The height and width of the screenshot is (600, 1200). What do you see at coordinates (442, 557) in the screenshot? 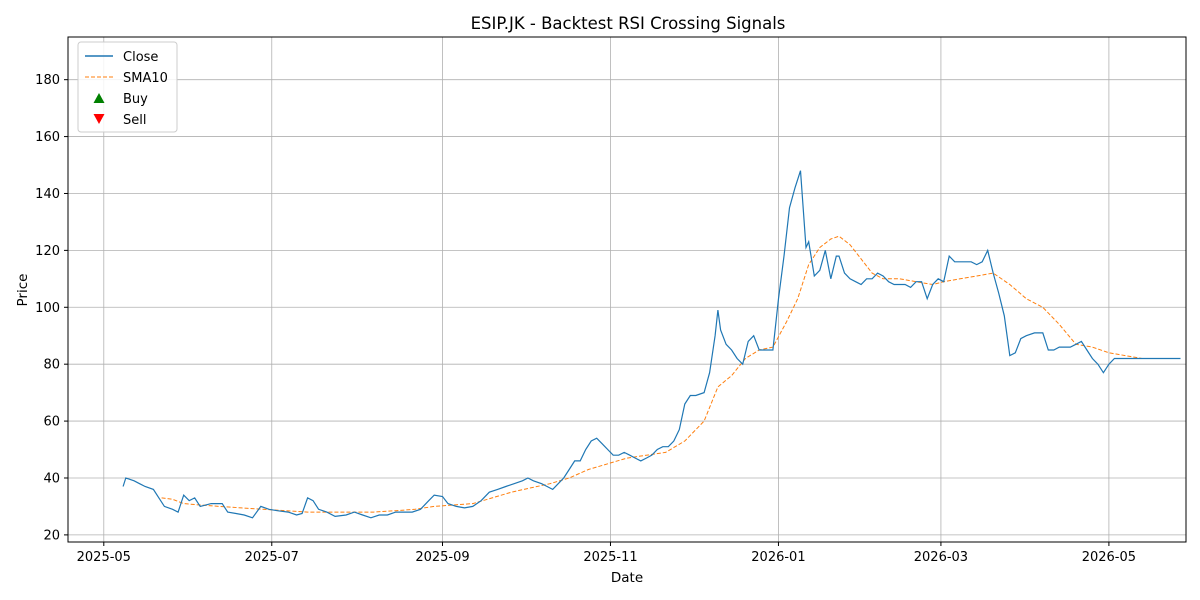
I see `x-tick-label: 2025-09` at bounding box center [442, 557].